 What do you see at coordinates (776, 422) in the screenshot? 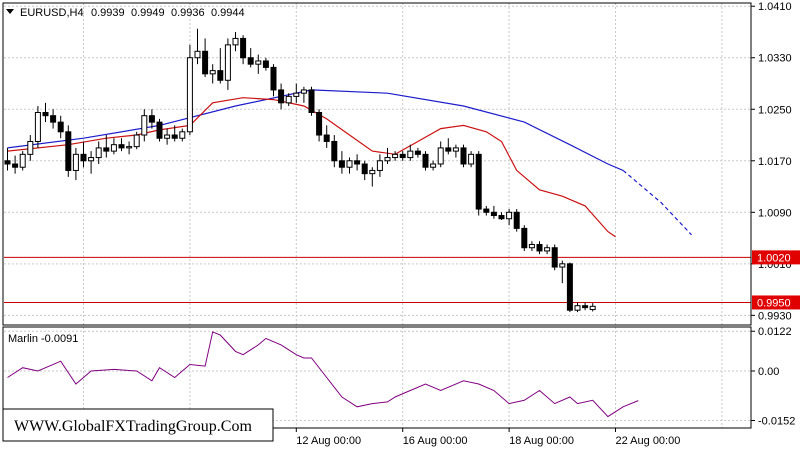
I see `indicator-tick-label: -0.0152` at bounding box center [776, 422].